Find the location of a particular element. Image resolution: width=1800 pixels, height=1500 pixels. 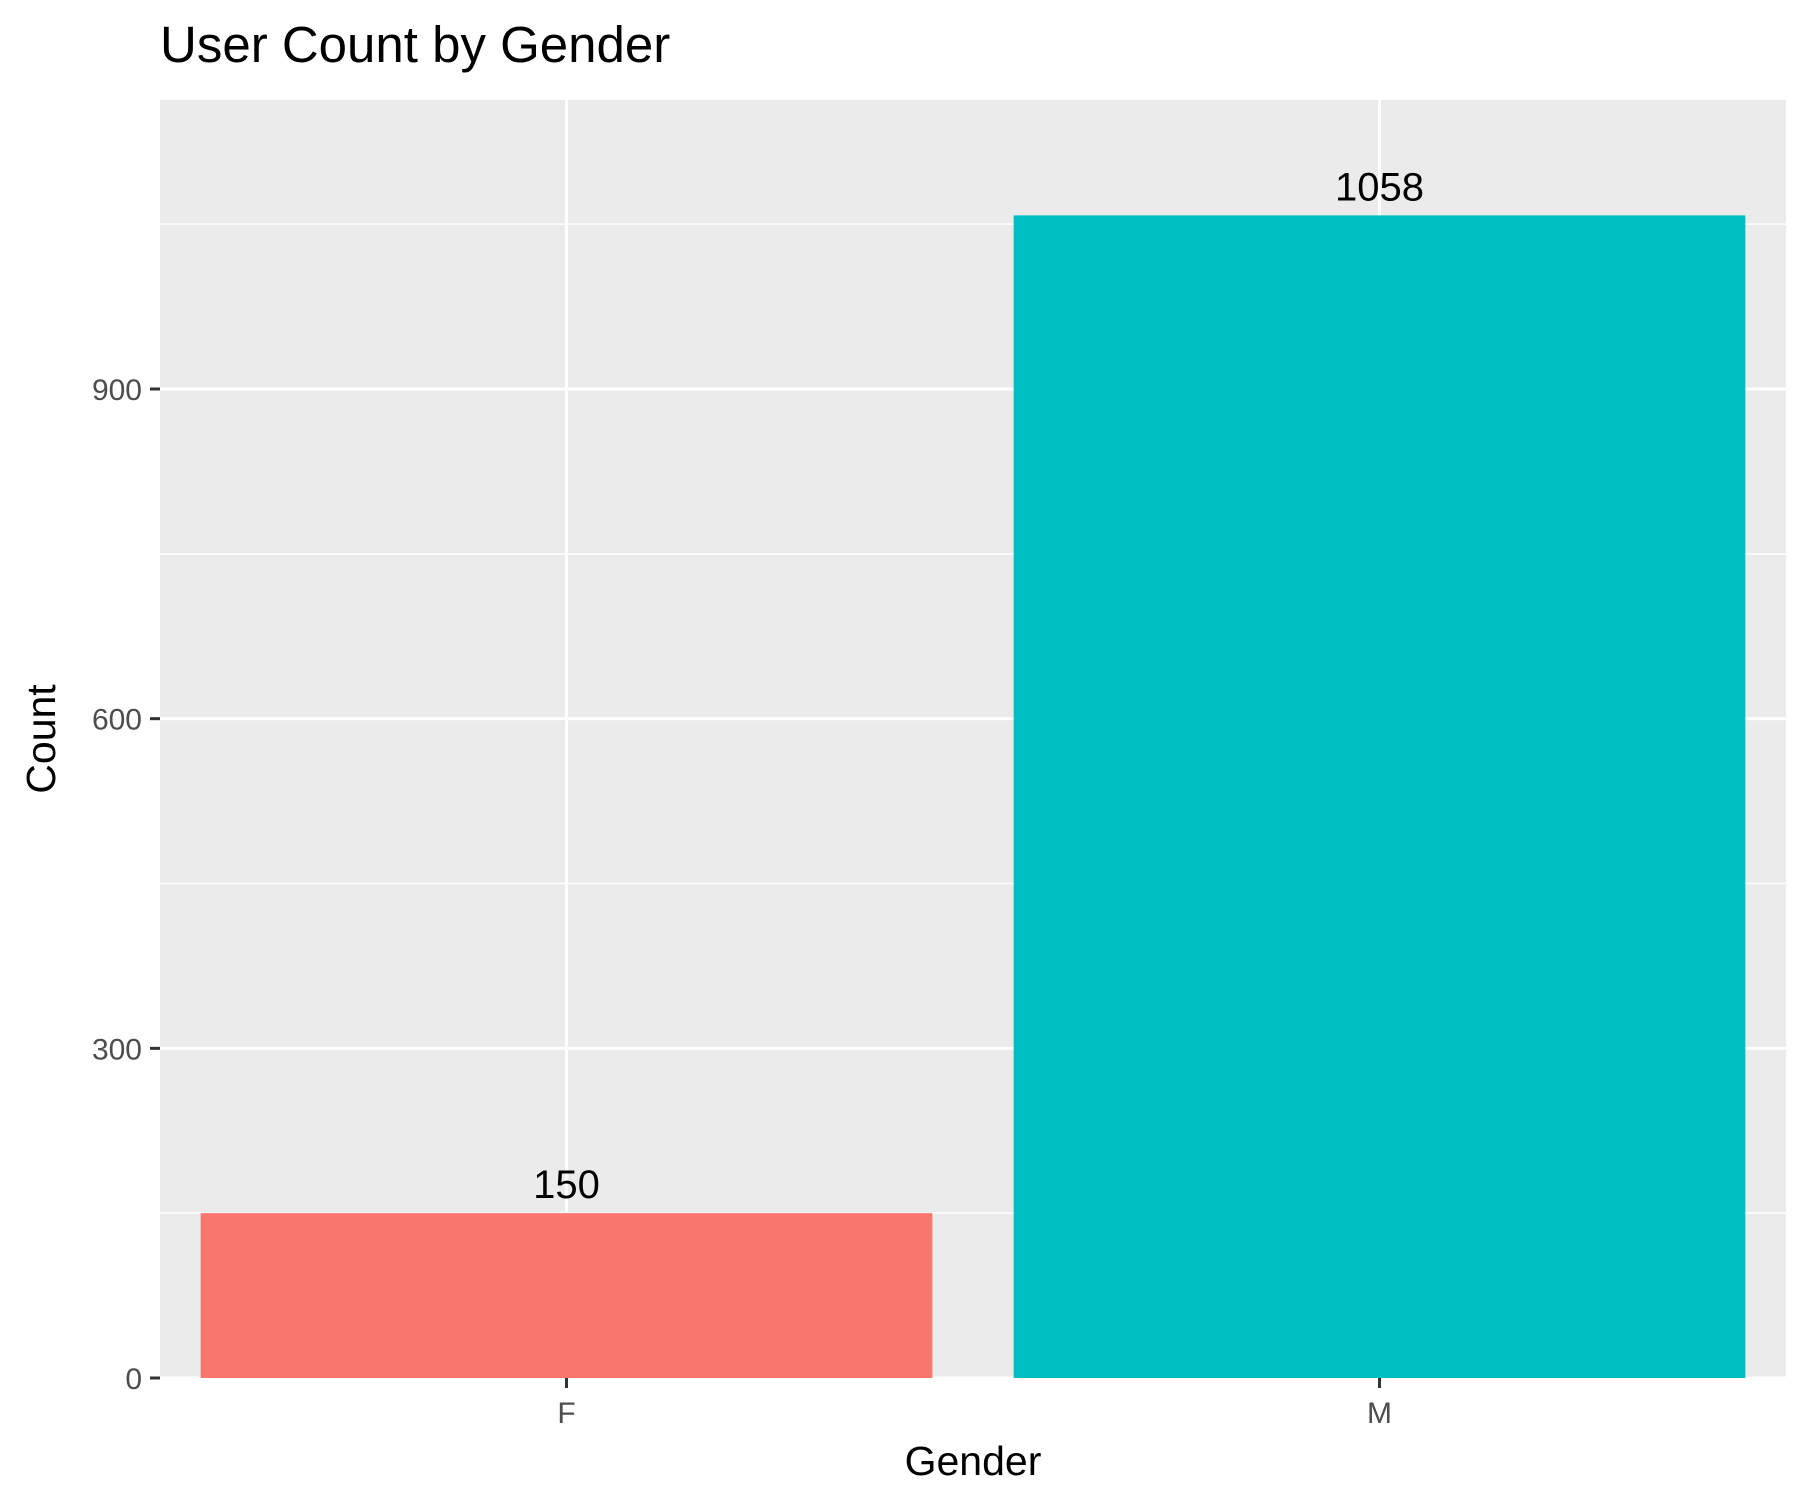

y-tick-label: 0 is located at coordinates (133, 1379).